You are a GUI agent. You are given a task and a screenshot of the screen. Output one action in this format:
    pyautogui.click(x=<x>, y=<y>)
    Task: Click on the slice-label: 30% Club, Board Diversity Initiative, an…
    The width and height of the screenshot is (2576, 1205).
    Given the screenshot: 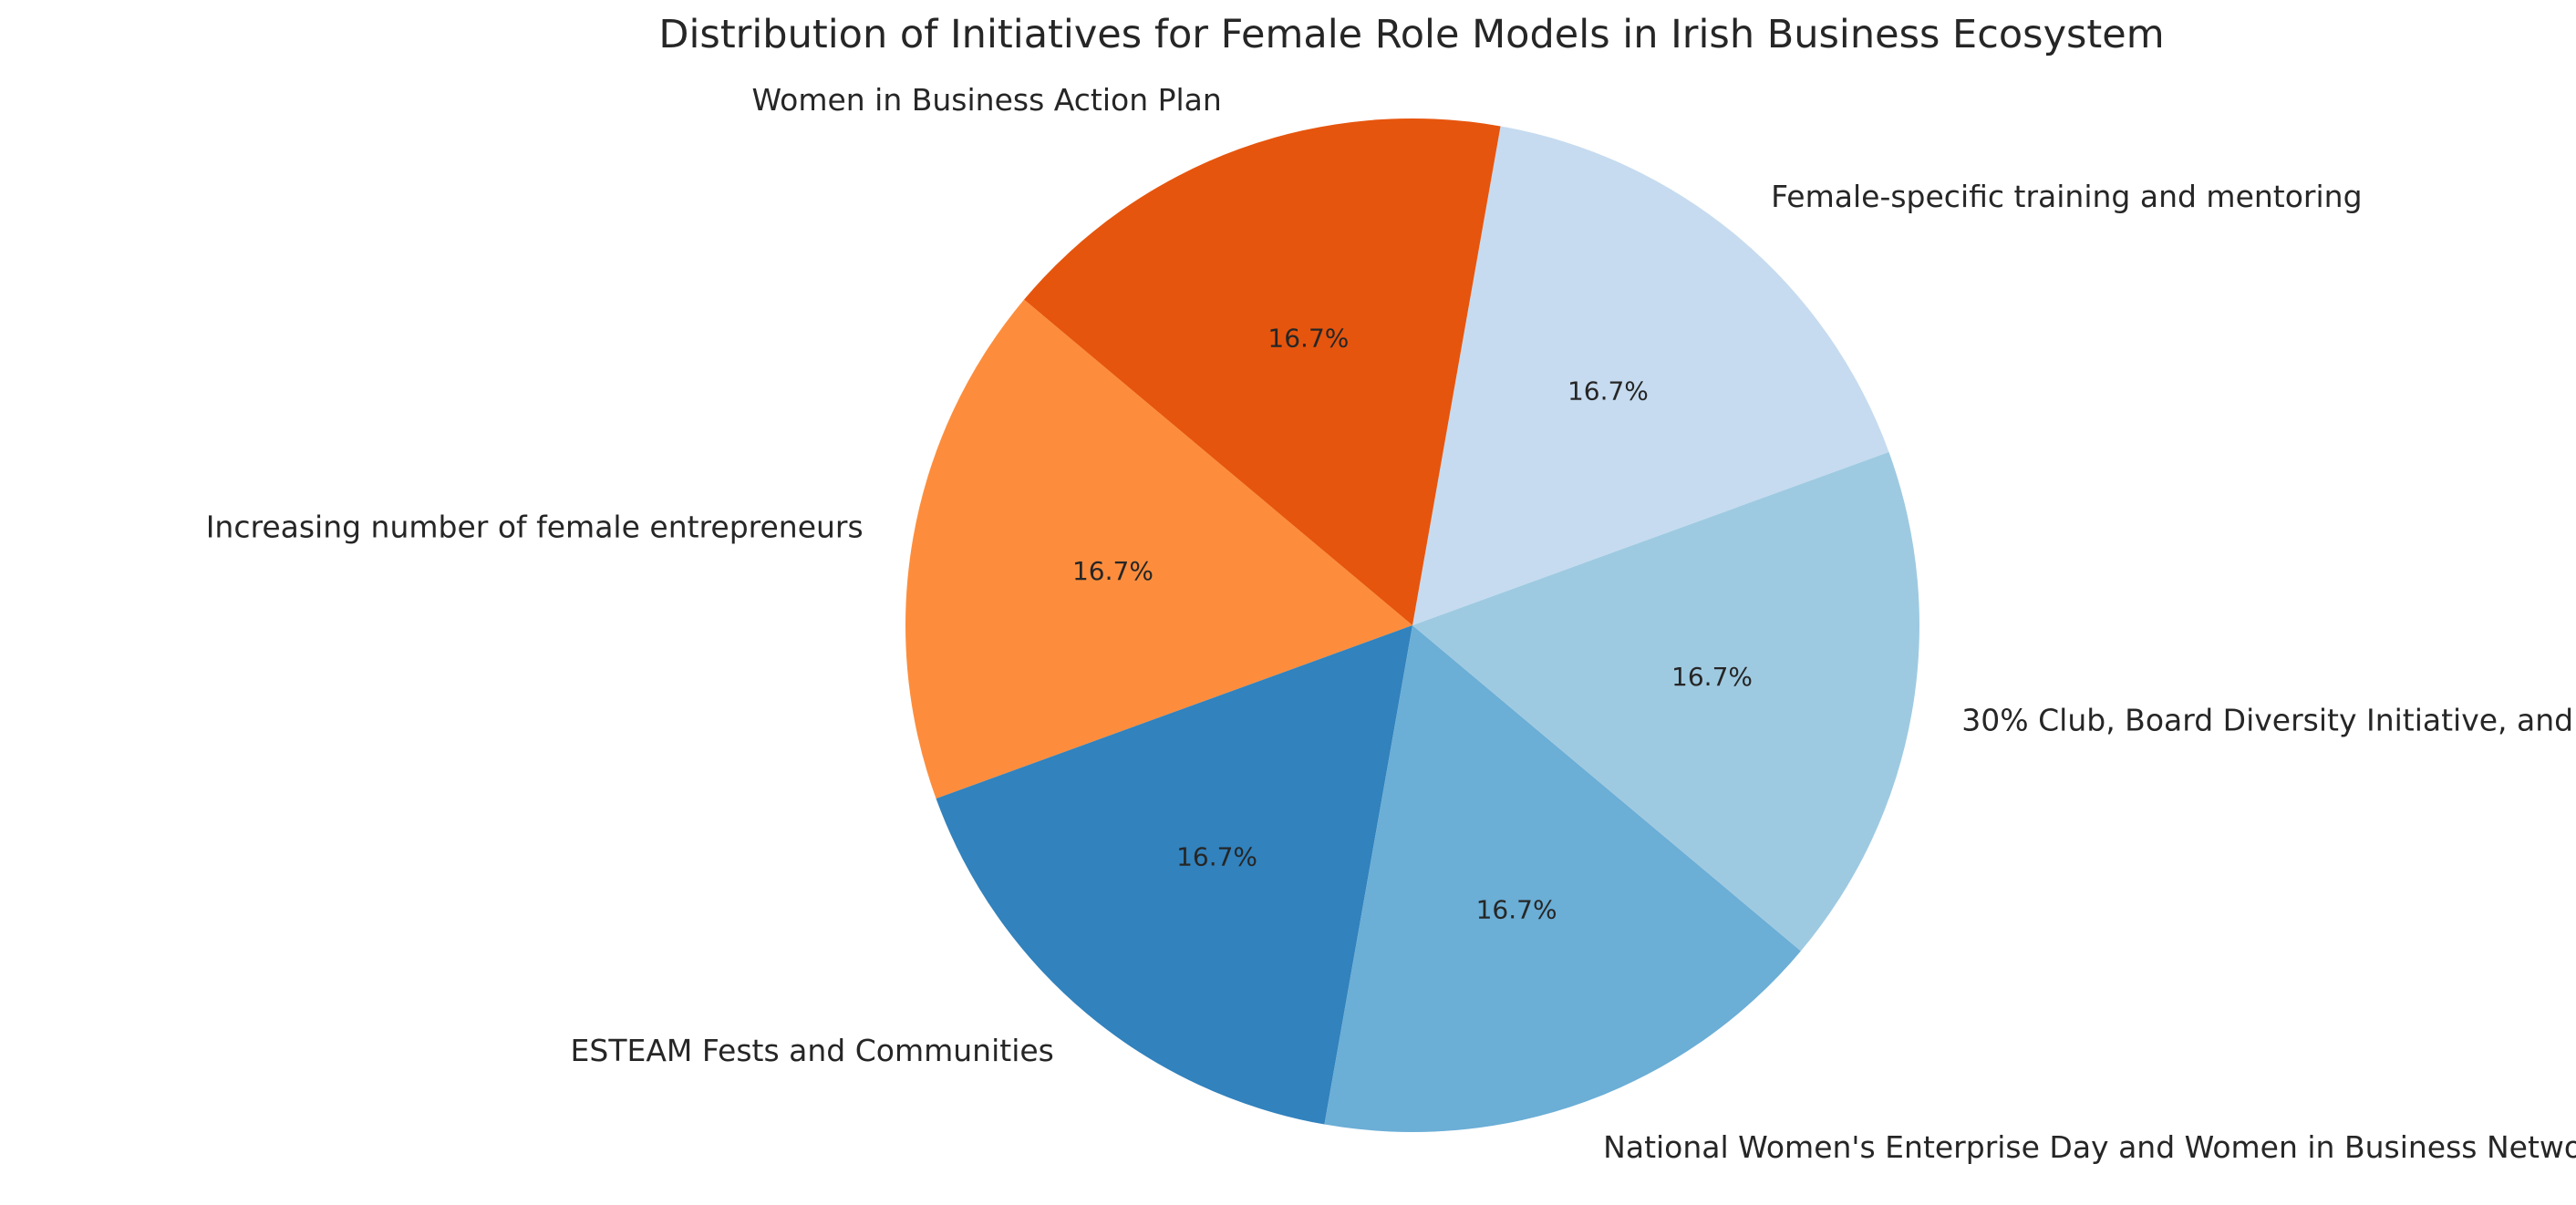 What is the action you would take?
    pyautogui.click(x=2268, y=720)
    